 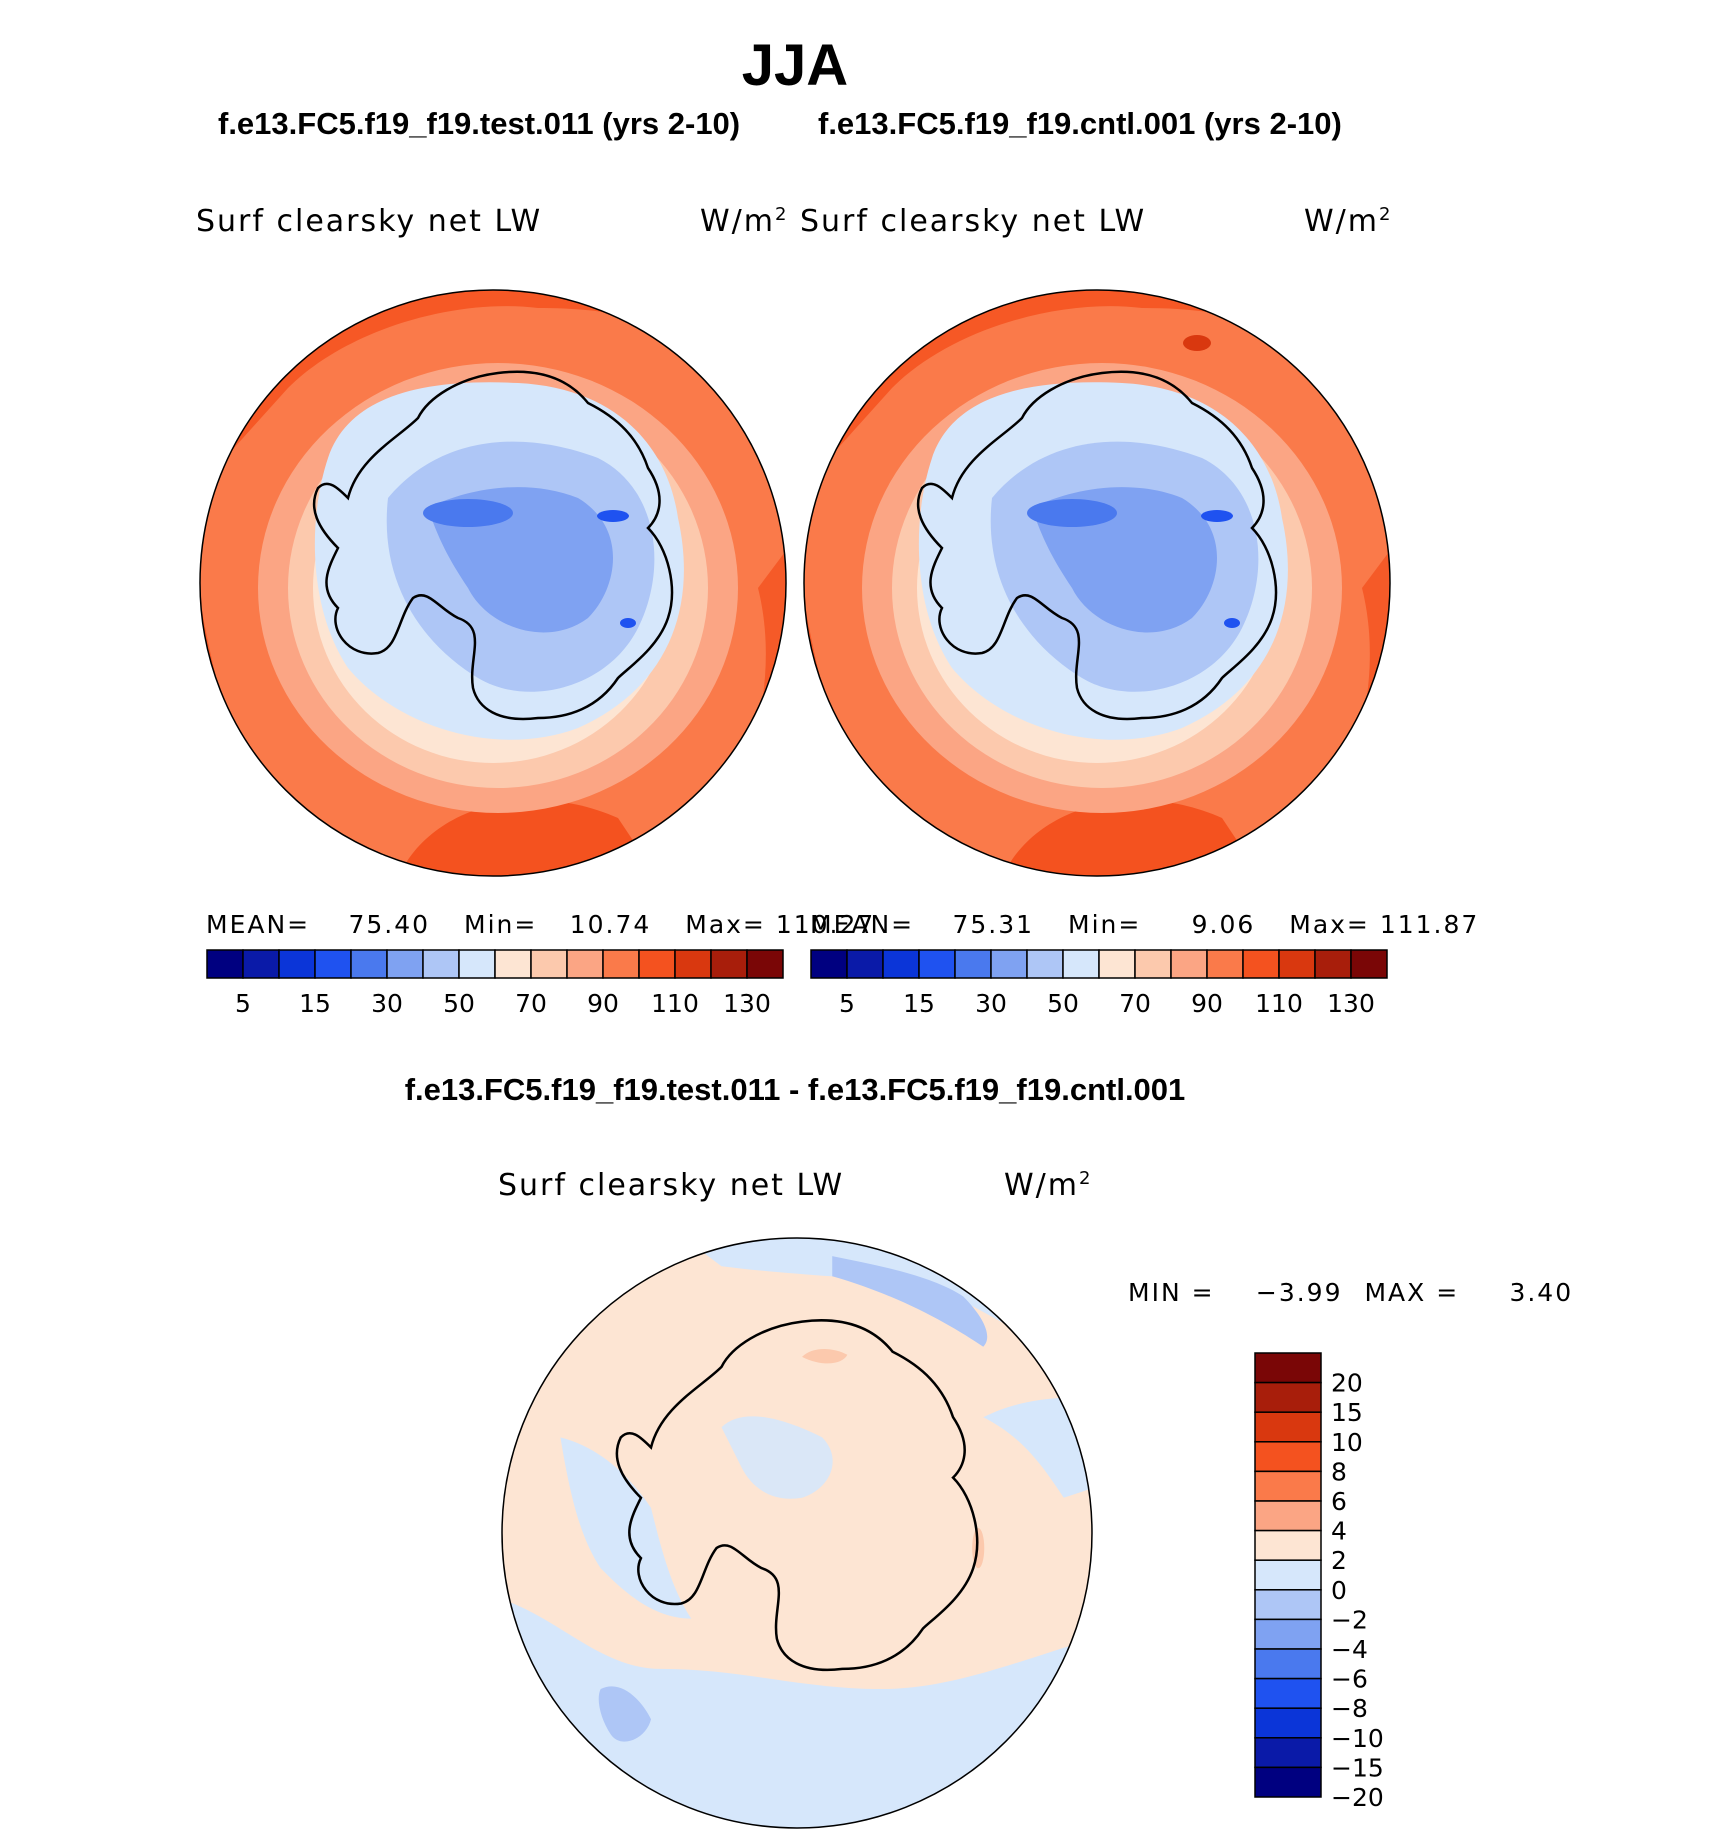 I want to click on test-min-value: 10.74, so click(x=610, y=924).